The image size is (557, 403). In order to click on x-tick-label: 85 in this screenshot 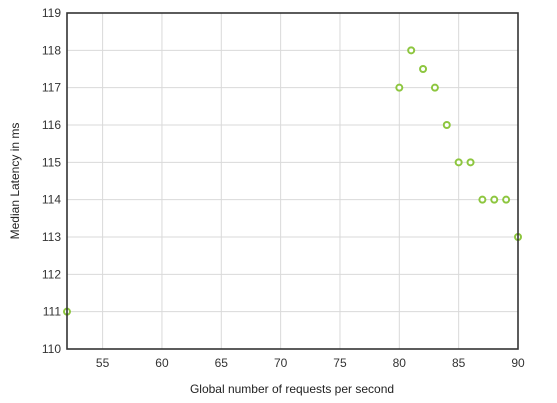, I will do `click(459, 363)`.